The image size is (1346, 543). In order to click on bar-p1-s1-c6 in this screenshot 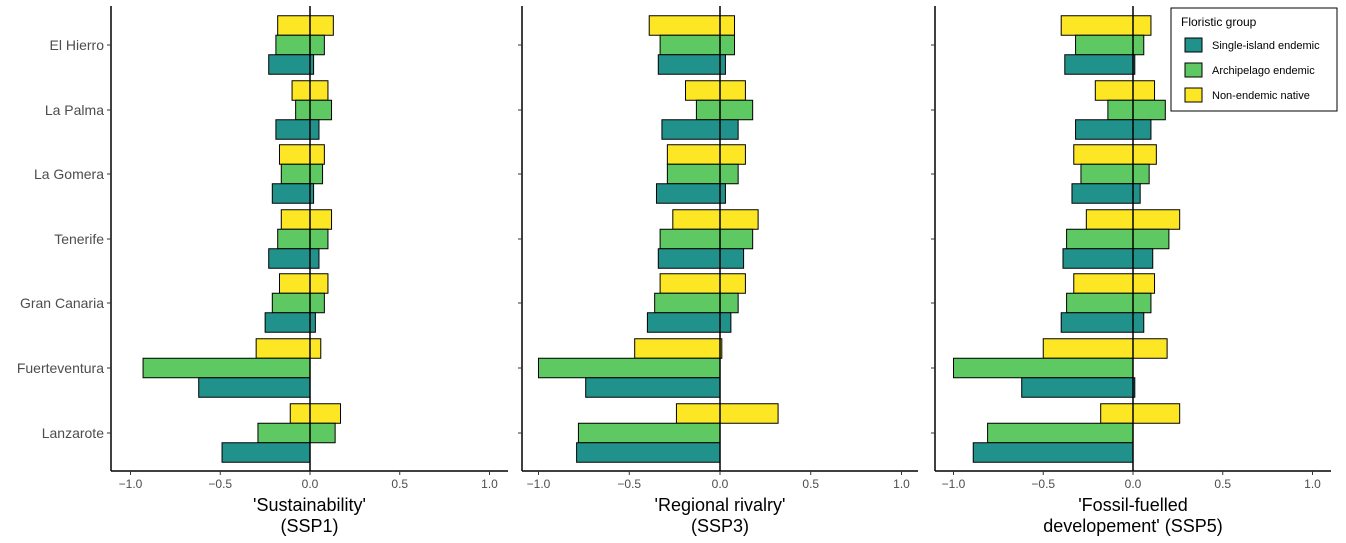, I will do `click(288, 348)`.